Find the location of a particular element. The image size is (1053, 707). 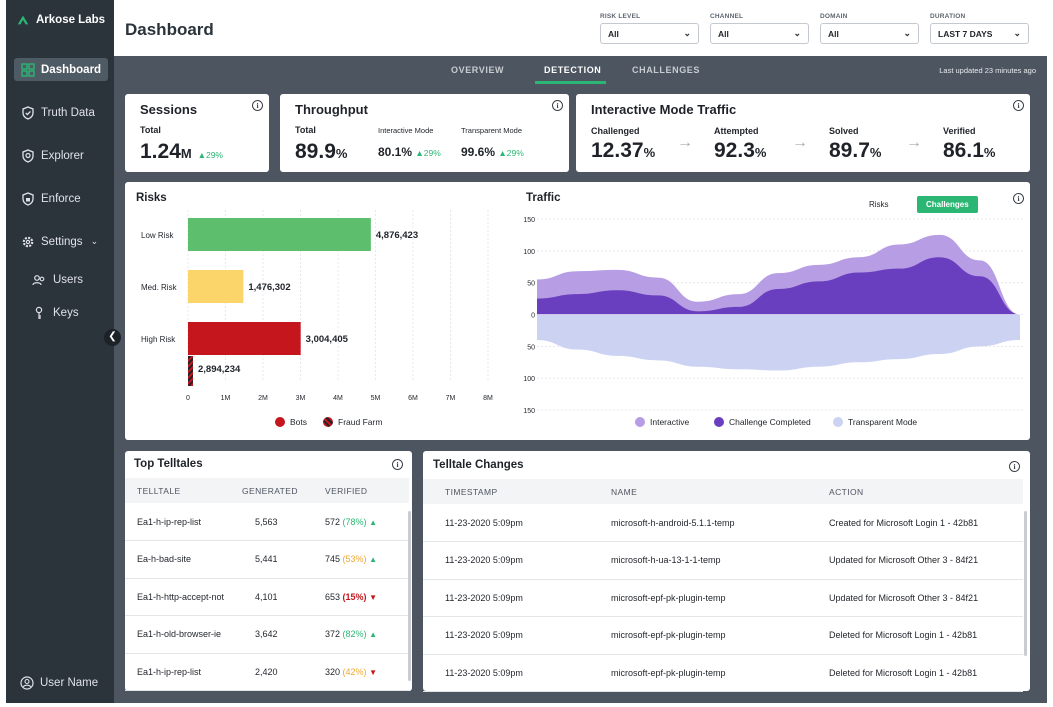

x-tick-label: 7M is located at coordinates (451, 398).